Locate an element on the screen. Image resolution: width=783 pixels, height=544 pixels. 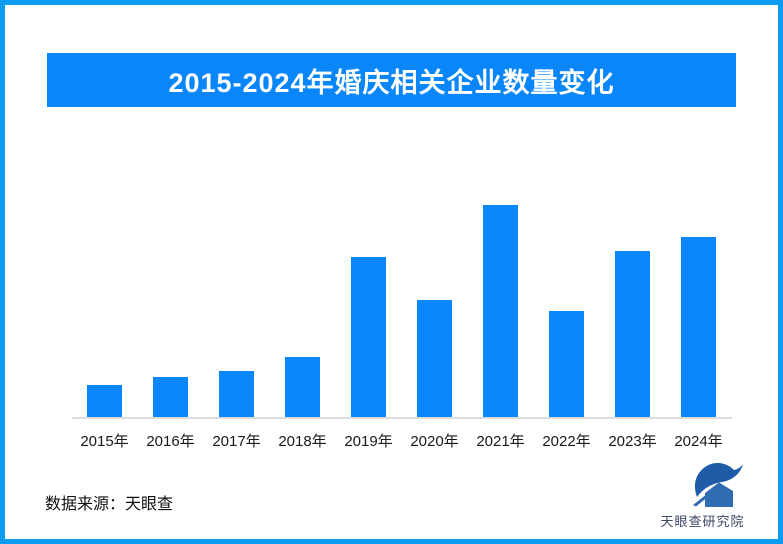
bar-2019 is located at coordinates (368, 337).